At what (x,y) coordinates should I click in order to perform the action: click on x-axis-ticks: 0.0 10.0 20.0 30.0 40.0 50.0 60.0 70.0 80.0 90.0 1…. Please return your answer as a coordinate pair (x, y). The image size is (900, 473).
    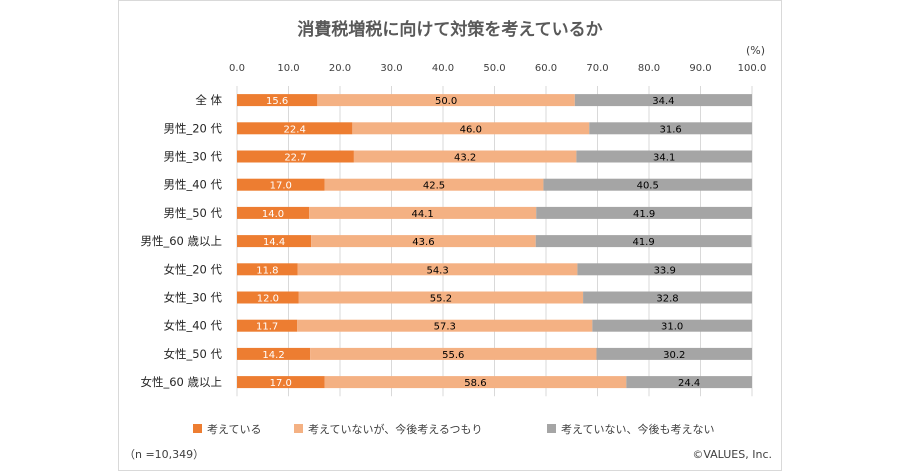
    Looking at the image, I should click on (497, 68).